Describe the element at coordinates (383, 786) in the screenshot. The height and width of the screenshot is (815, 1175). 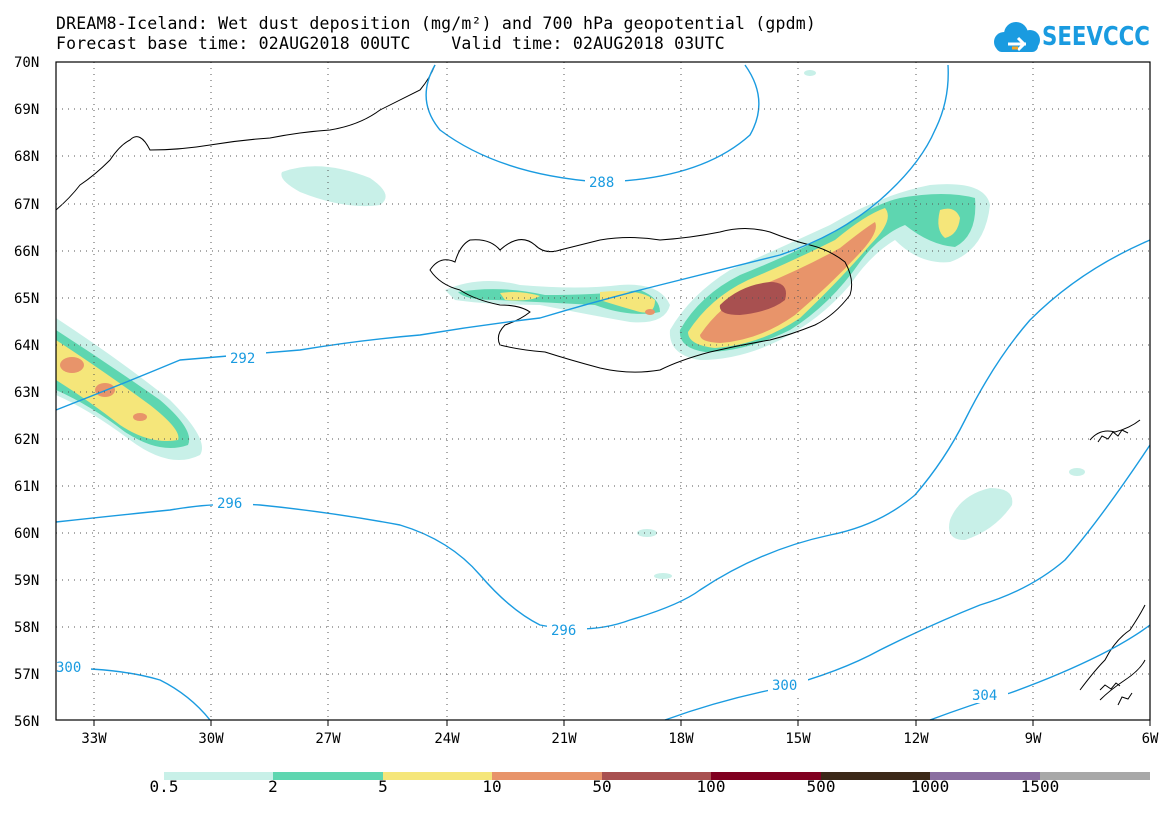
I see `legend-label: 5` at that location.